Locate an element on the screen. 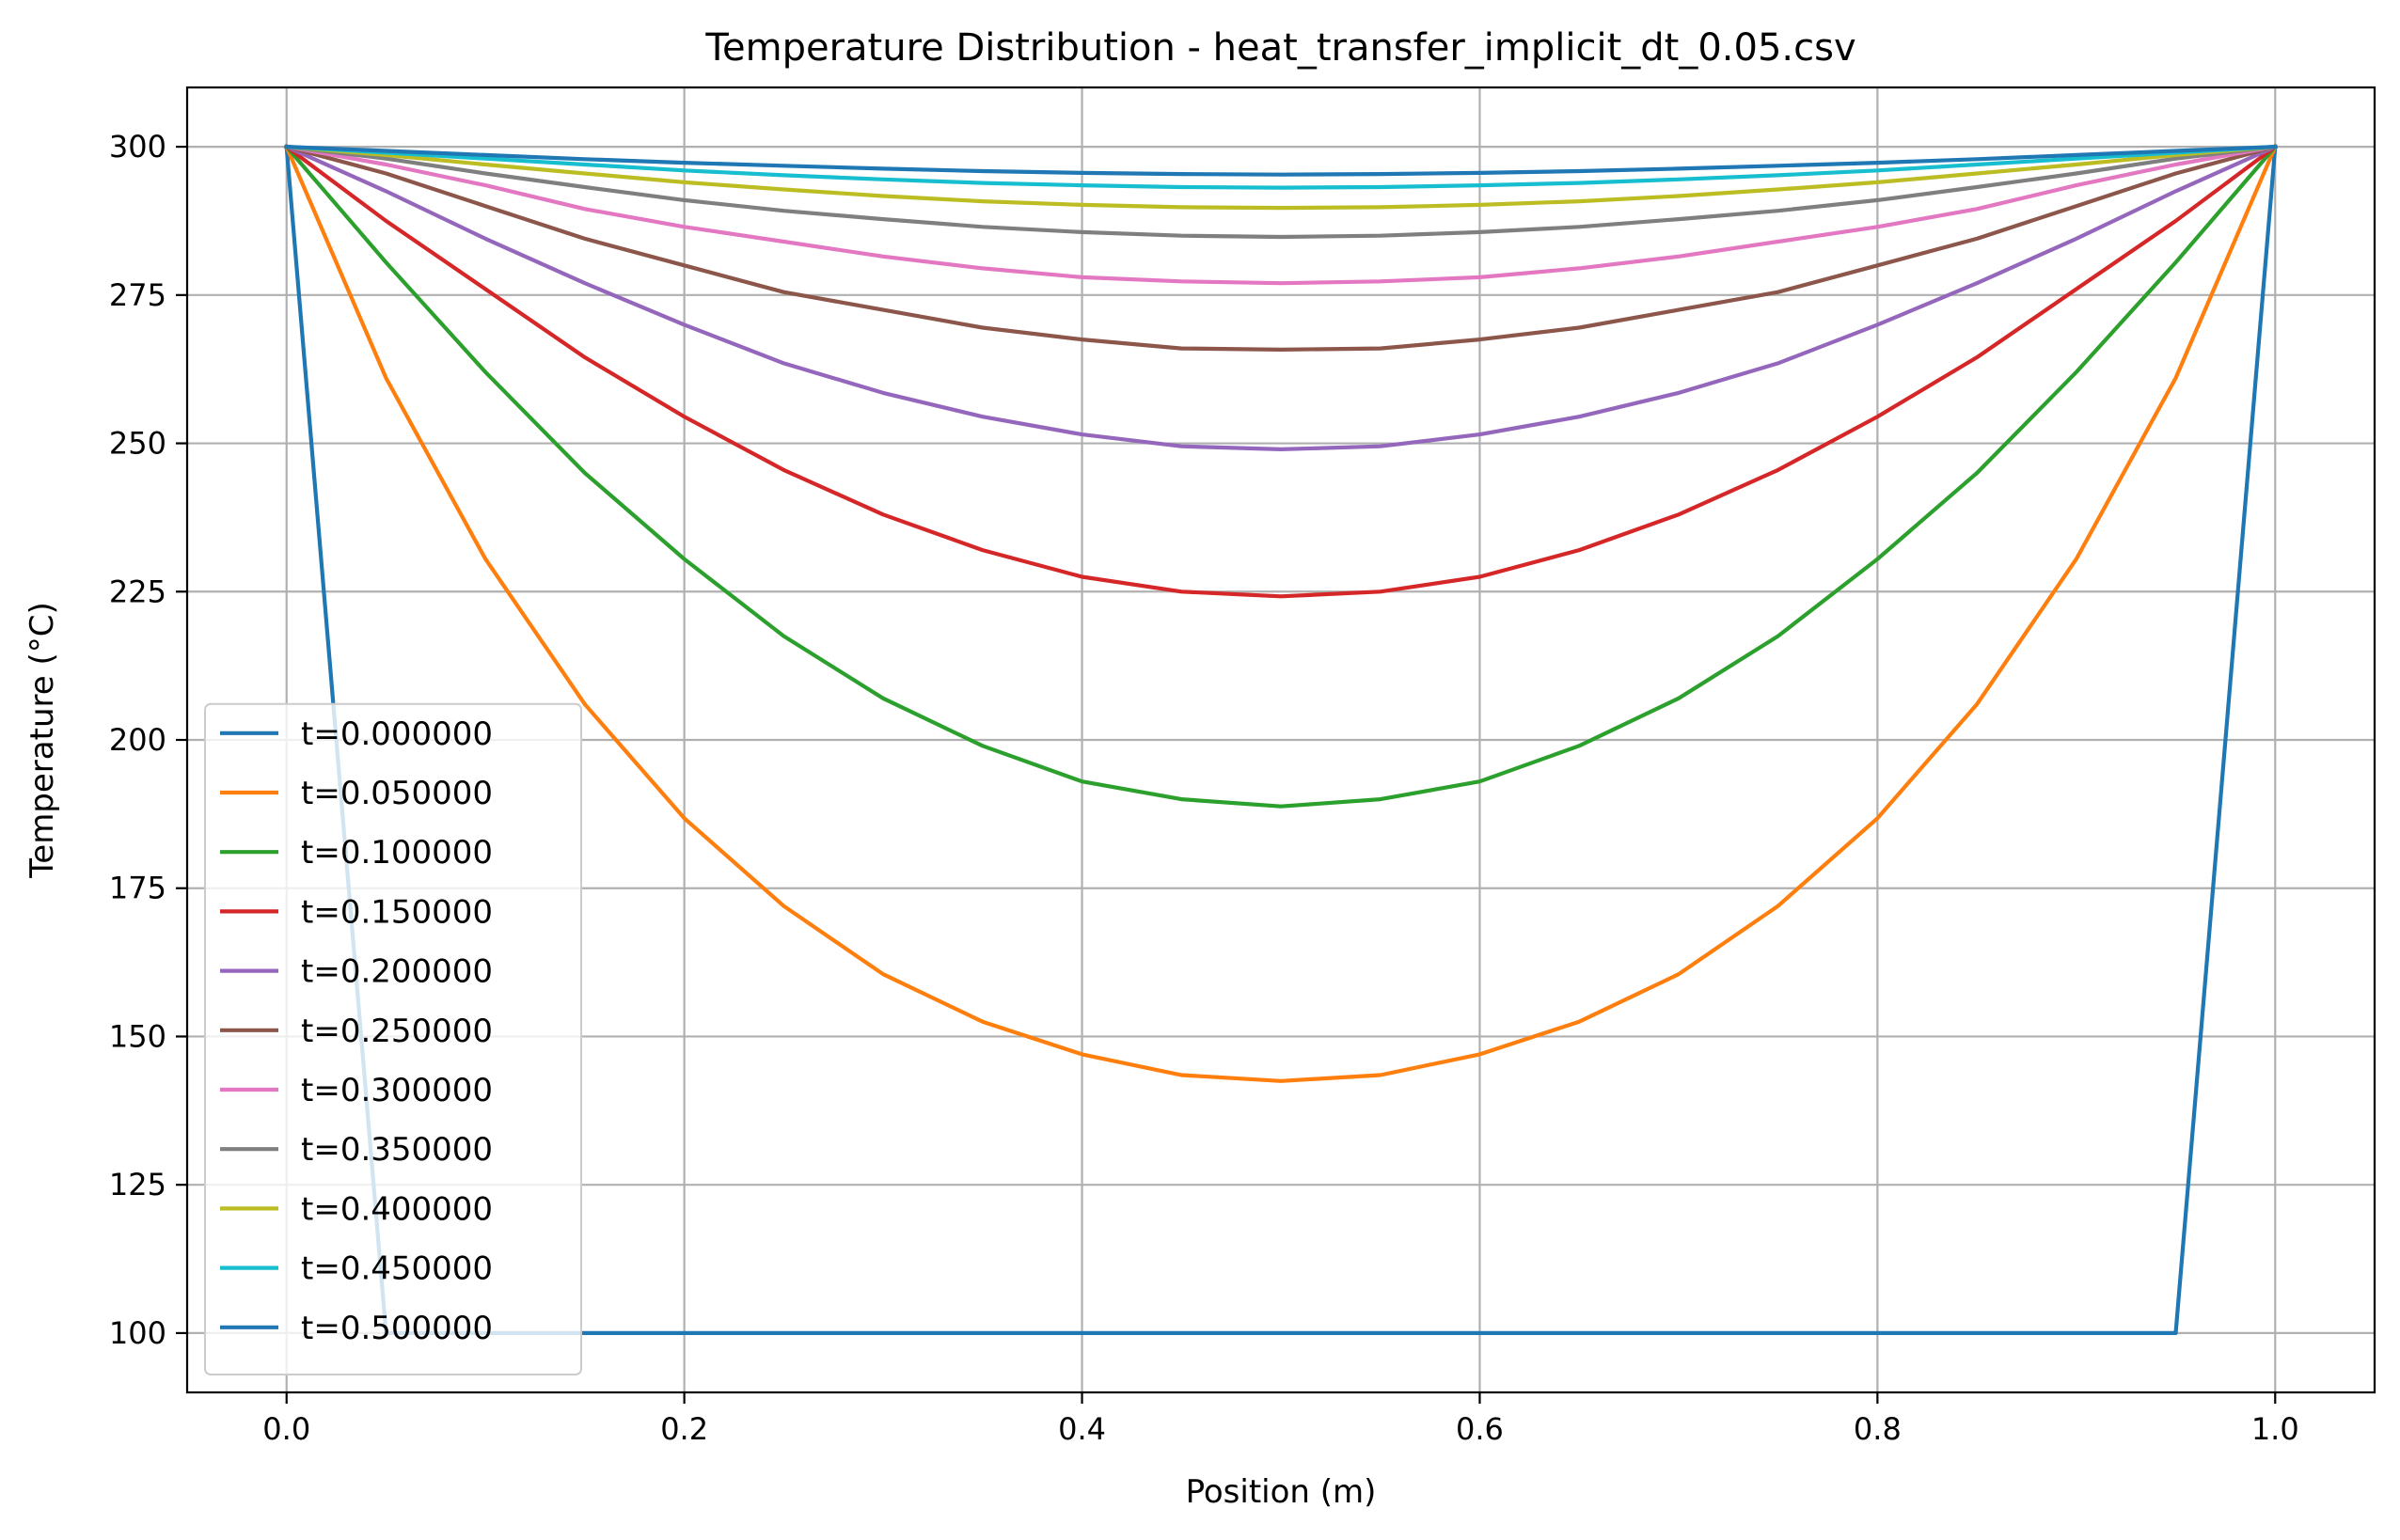 This screenshot has width=2400, height=1540. legend-label: t=0.200000 is located at coordinates (397, 972).